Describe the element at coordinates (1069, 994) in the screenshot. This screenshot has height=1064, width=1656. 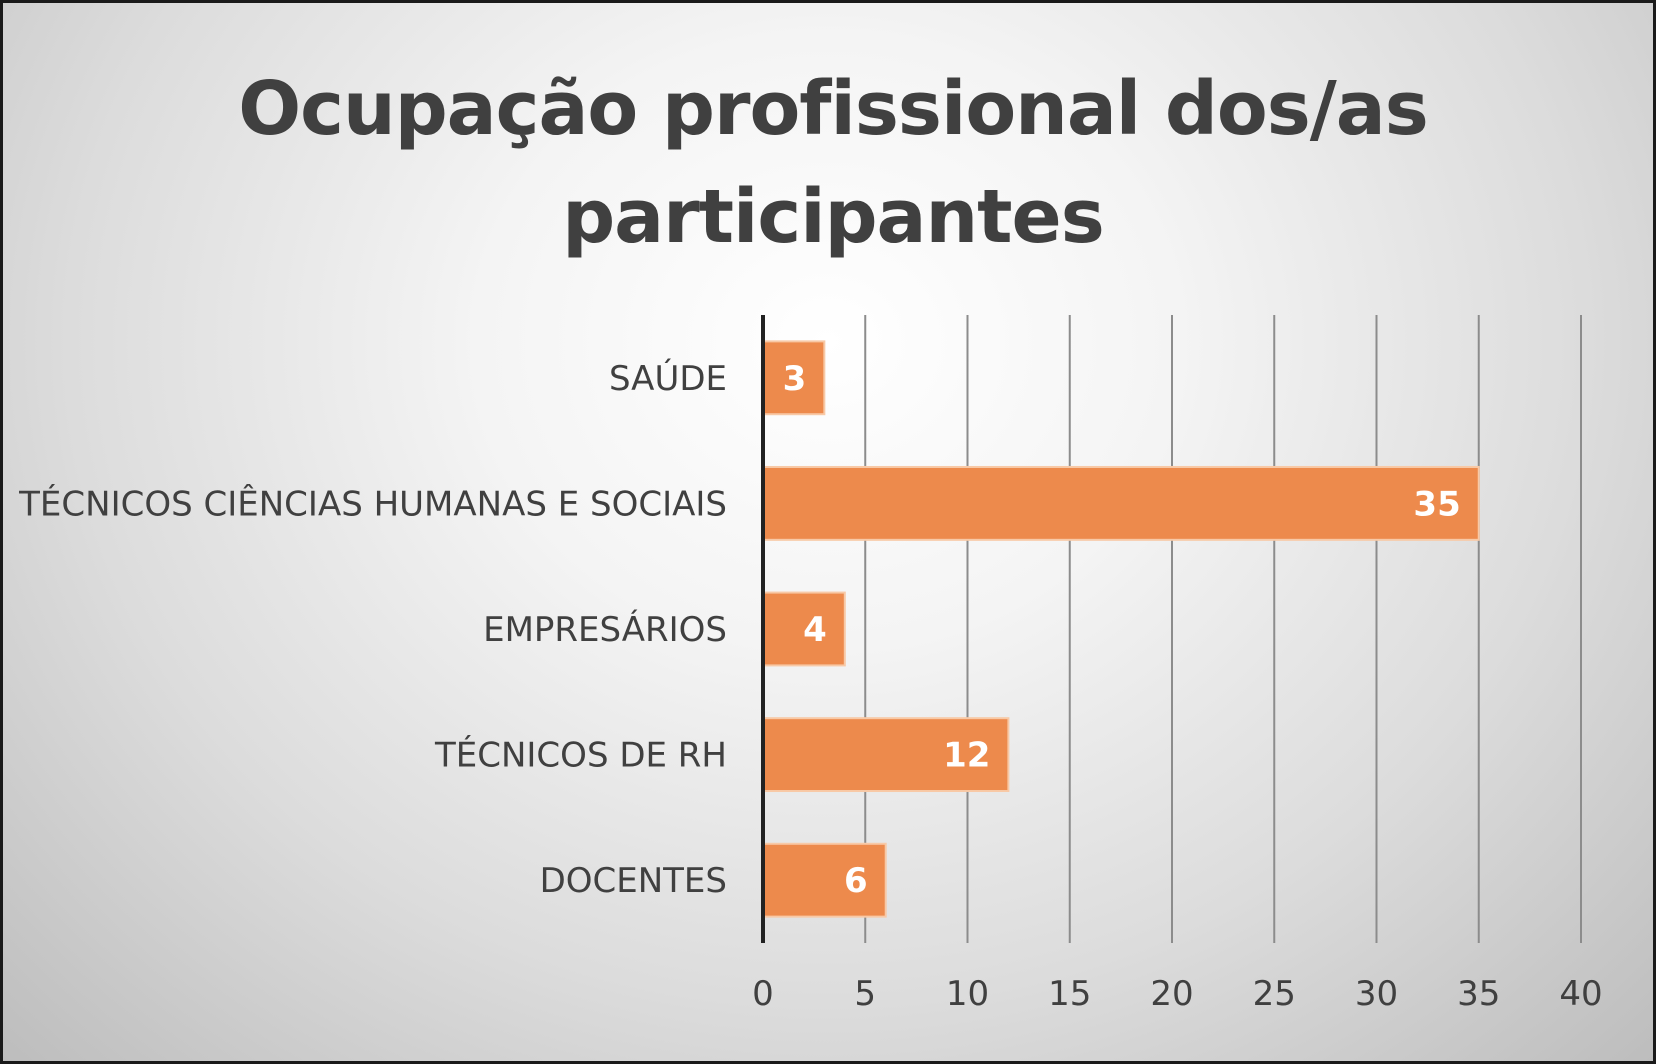
I see `x-tick-label: 15` at that location.